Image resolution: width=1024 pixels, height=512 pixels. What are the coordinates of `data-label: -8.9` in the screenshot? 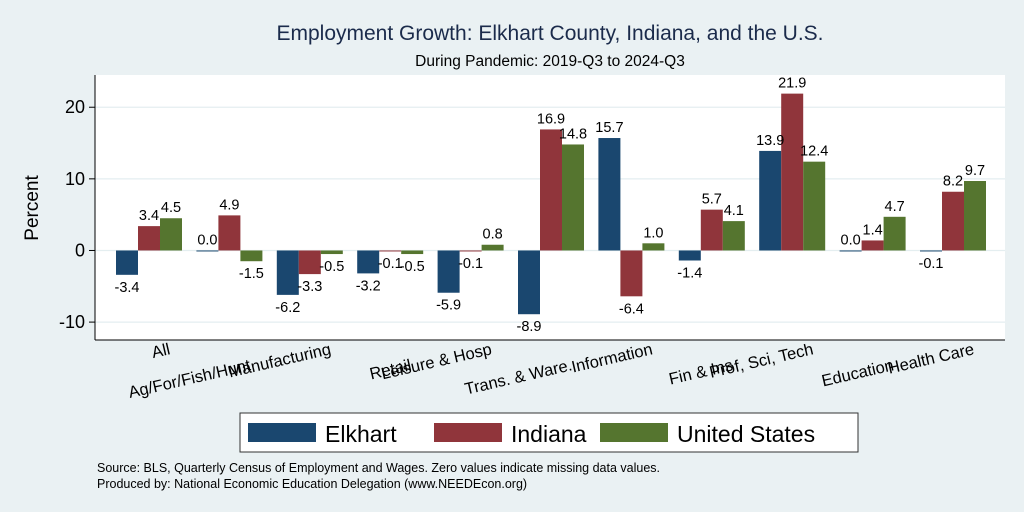 It's located at (529, 327).